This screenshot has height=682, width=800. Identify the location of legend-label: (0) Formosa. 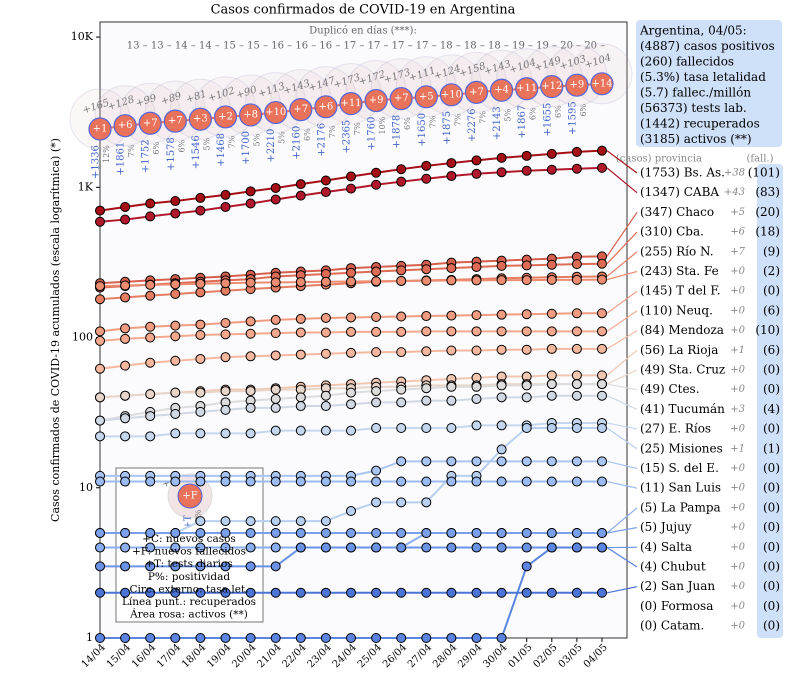
(676, 606).